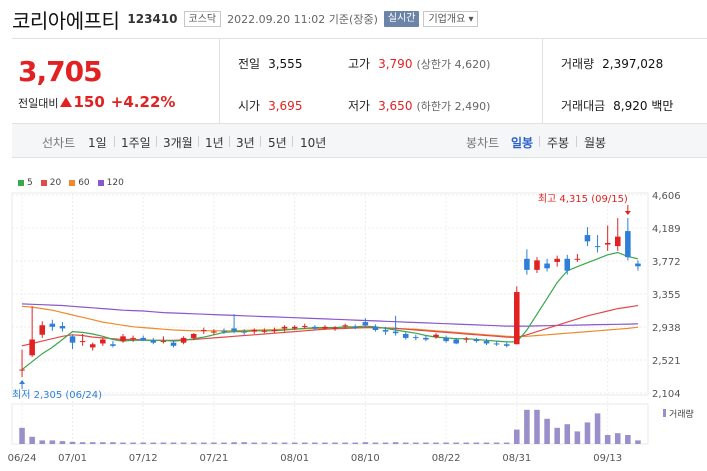 The image size is (707, 471). What do you see at coordinates (666, 295) in the screenshot?
I see `y-tick-label: 3,355` at bounding box center [666, 295].